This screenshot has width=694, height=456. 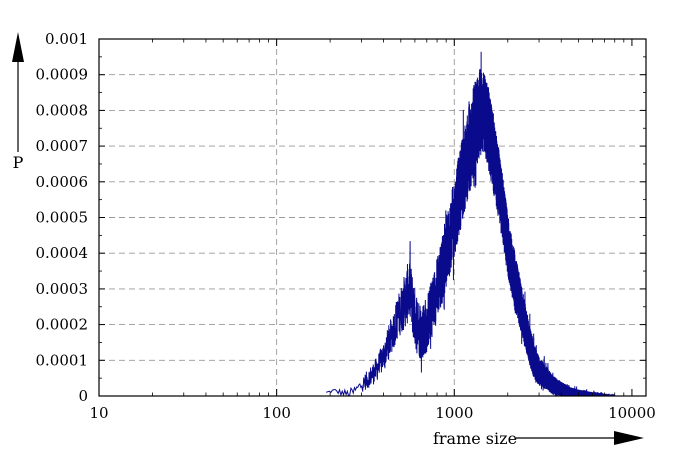 What do you see at coordinates (62, 146) in the screenshot?
I see `y-tick-label: 0.0007` at bounding box center [62, 146].